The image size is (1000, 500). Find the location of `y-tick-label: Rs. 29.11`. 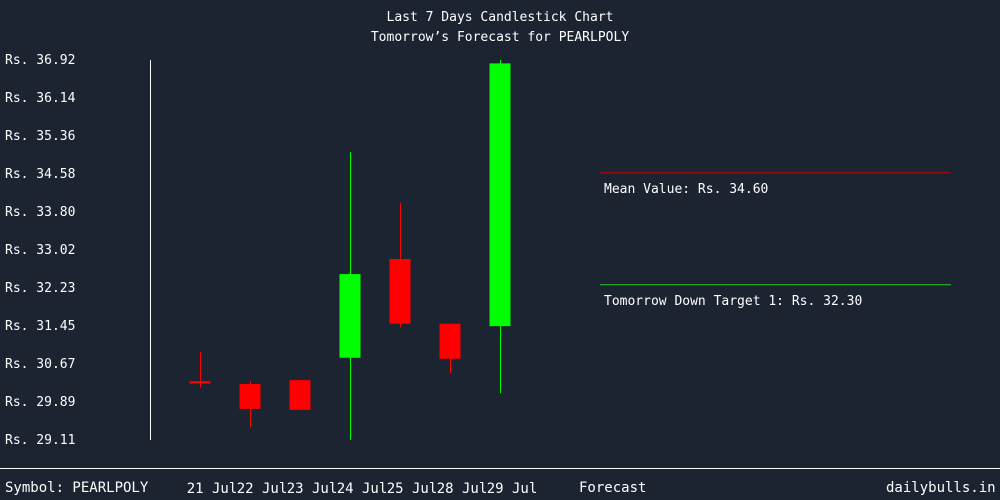

y-tick-label: Rs. 29.11 is located at coordinates (40, 440).